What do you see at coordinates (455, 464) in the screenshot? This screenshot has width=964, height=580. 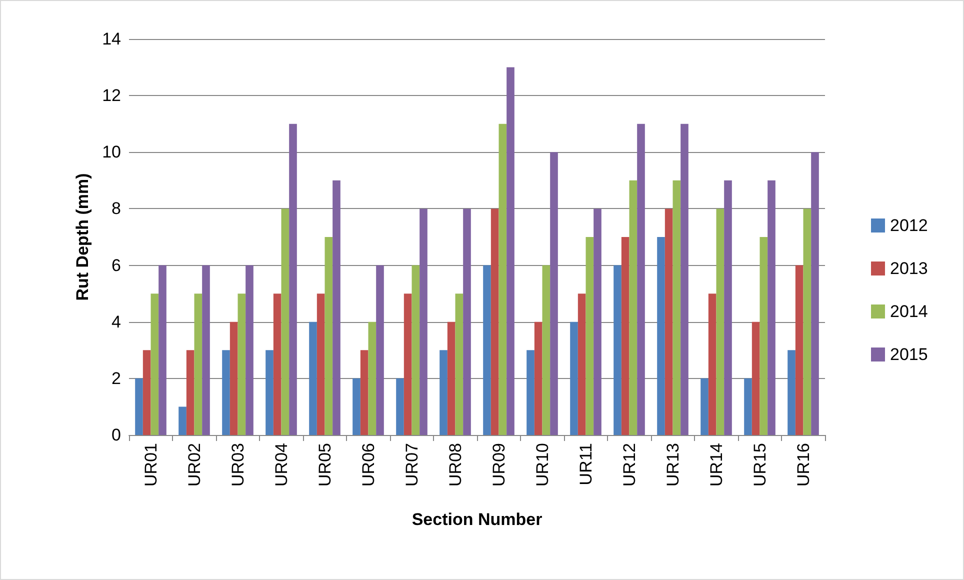 I see `x-tick-label: UR08` at bounding box center [455, 464].